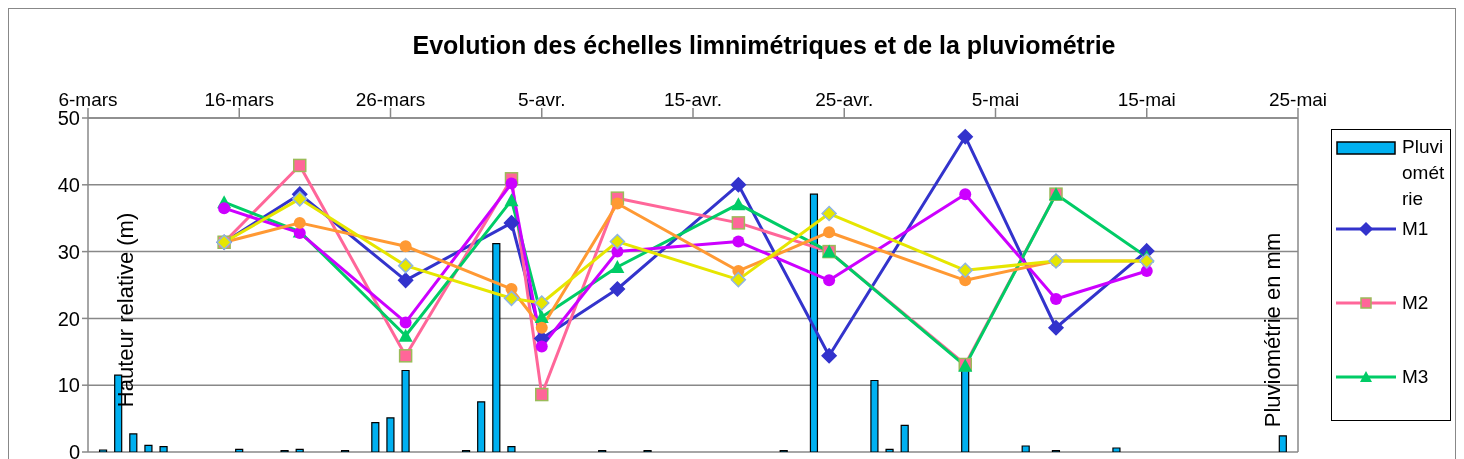  What do you see at coordinates (764, 45) in the screenshot?
I see `chart-title: Evolution des échelles limnimétriques et de la pluviométrie` at bounding box center [764, 45].